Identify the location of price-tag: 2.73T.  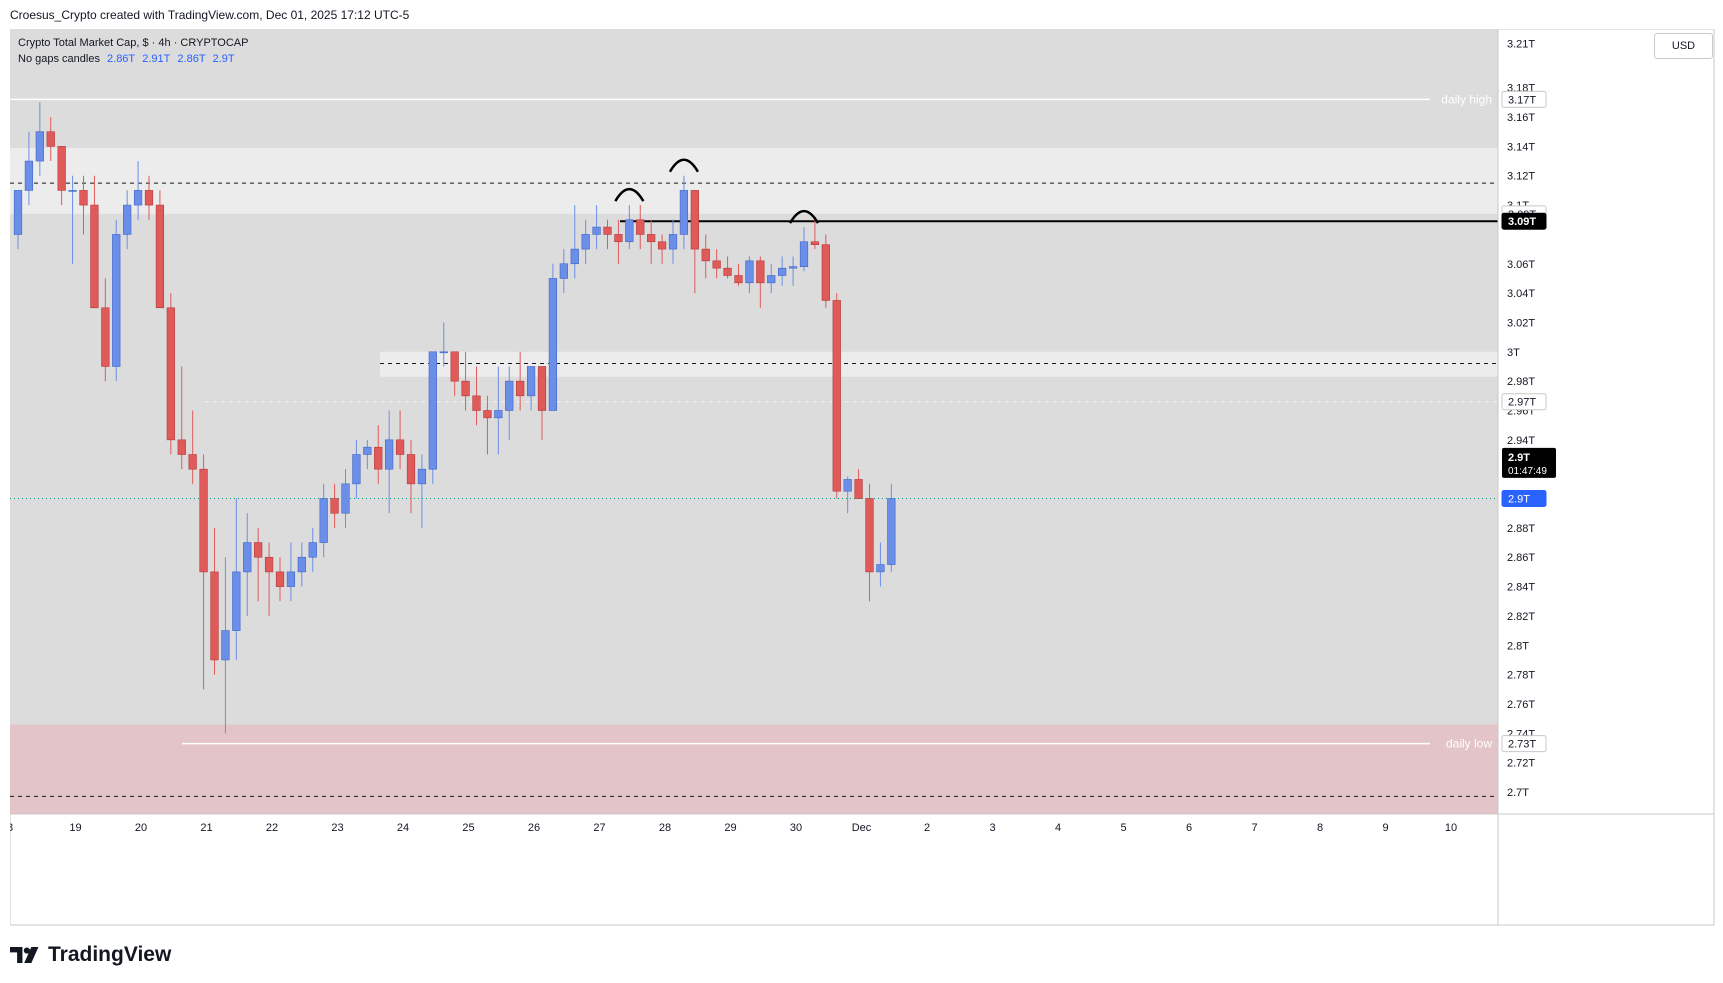
(1524, 744).